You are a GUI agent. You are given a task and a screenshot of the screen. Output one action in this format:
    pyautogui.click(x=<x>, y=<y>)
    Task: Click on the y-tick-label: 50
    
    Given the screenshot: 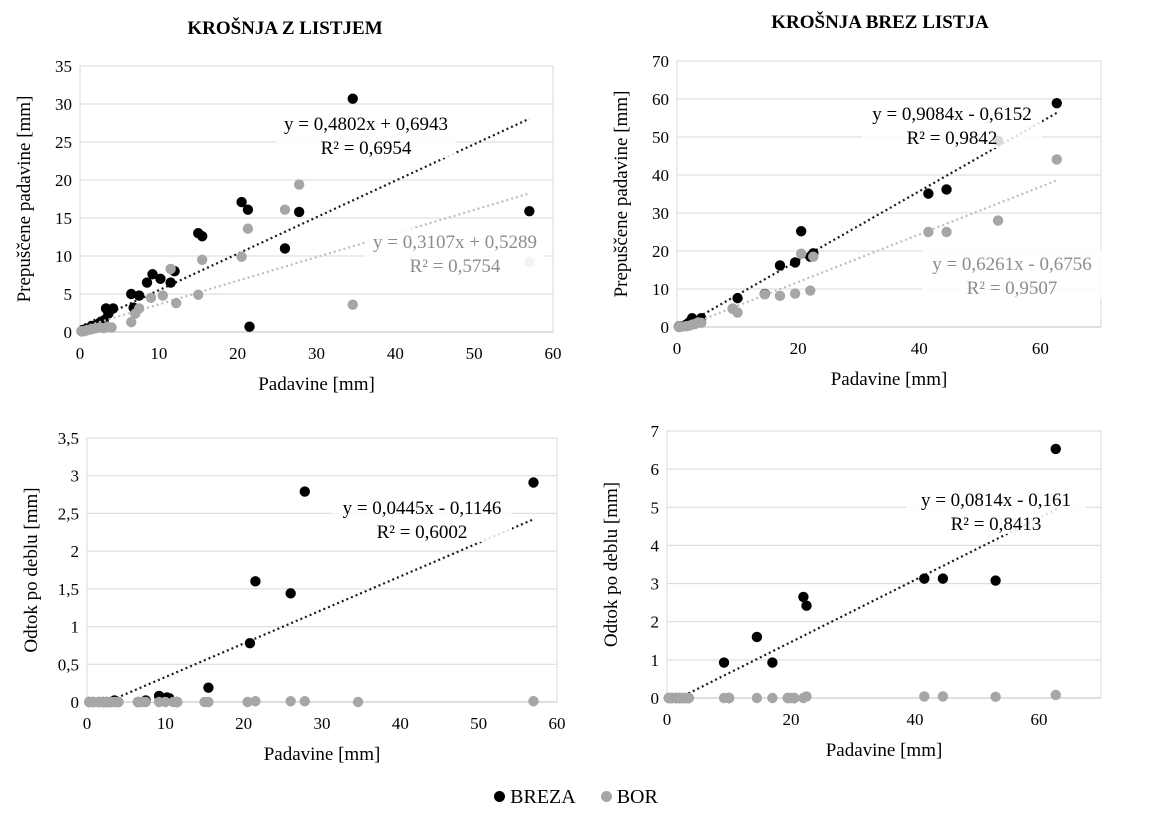 What is the action you would take?
    pyautogui.click(x=660, y=137)
    